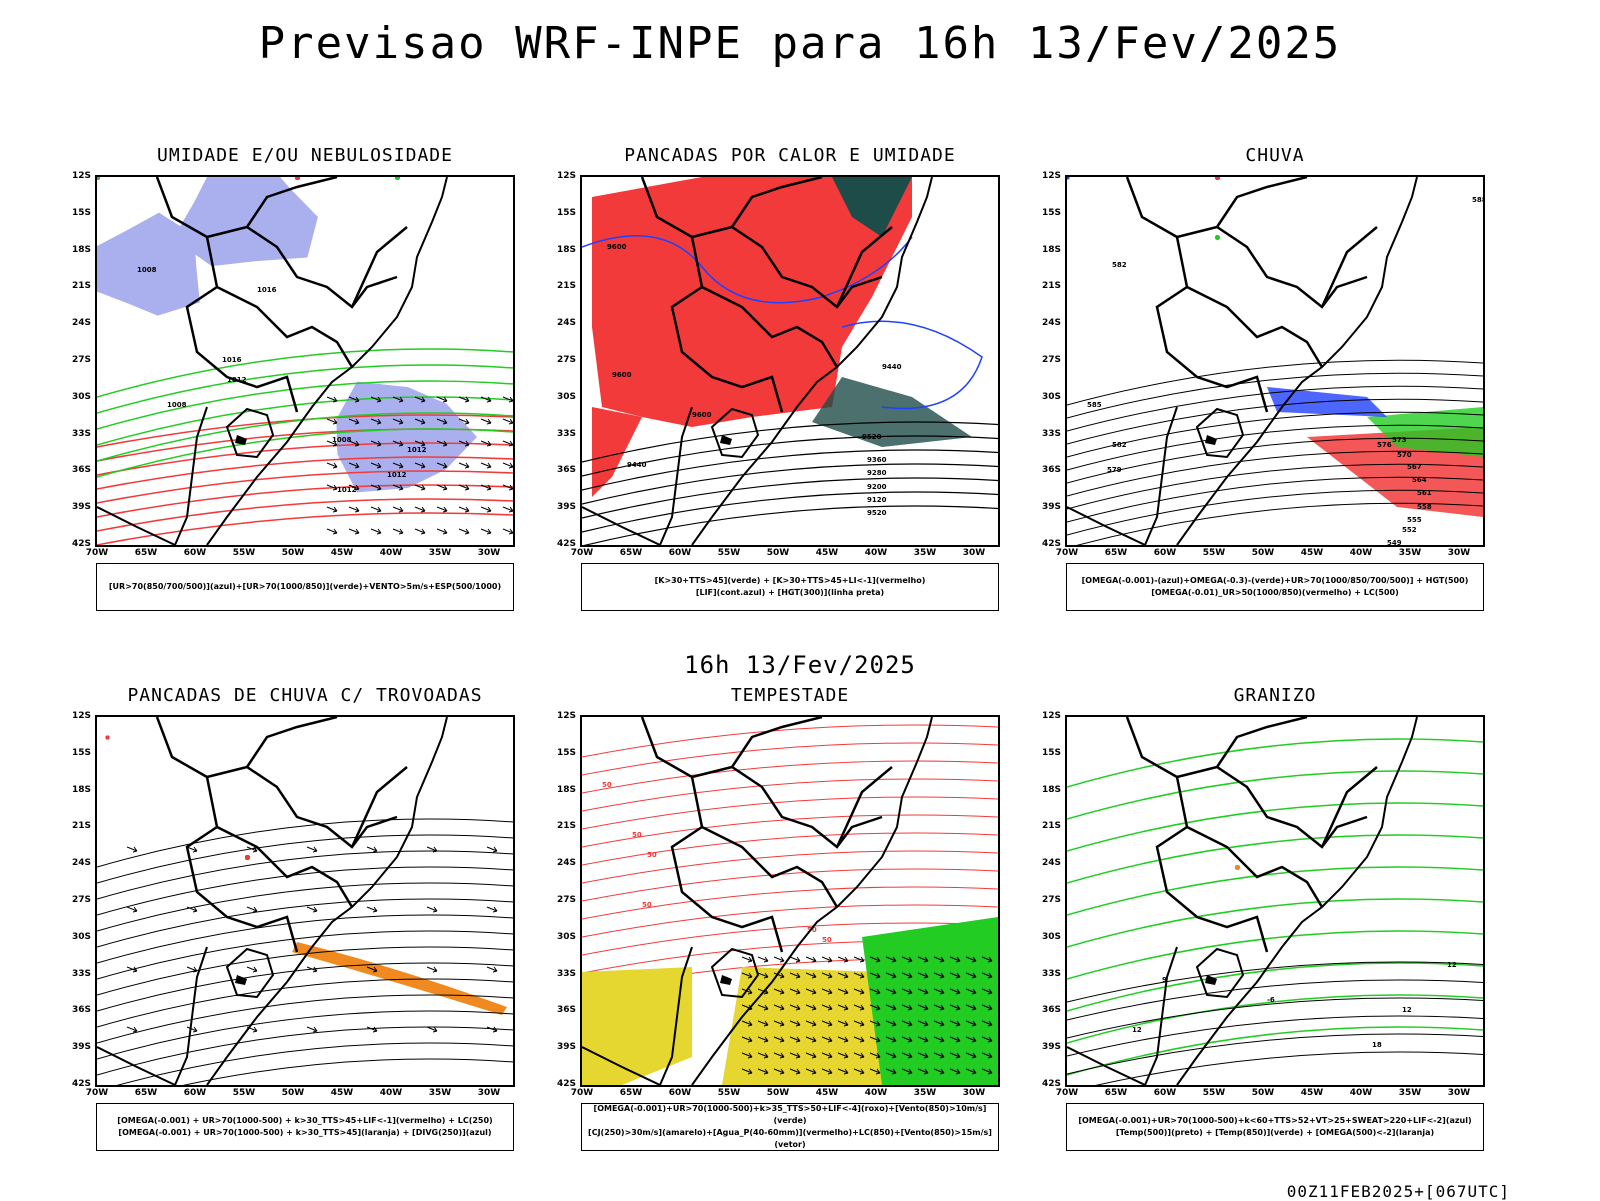  I want to click on longitude-tick: 45W, so click(342, 1093).